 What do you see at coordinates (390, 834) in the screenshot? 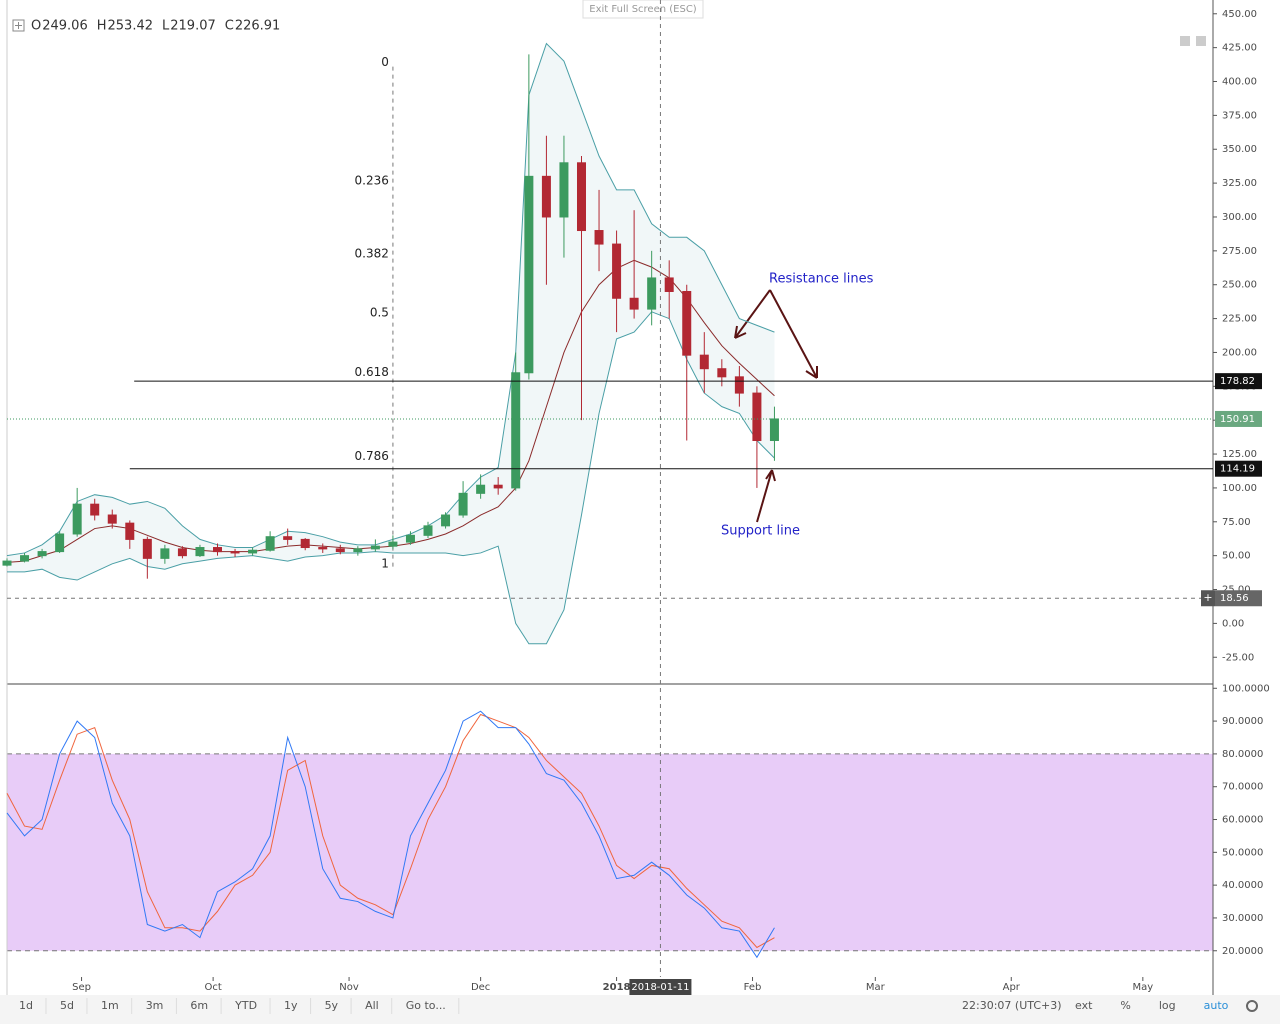
I see `stoch-k` at bounding box center [390, 834].